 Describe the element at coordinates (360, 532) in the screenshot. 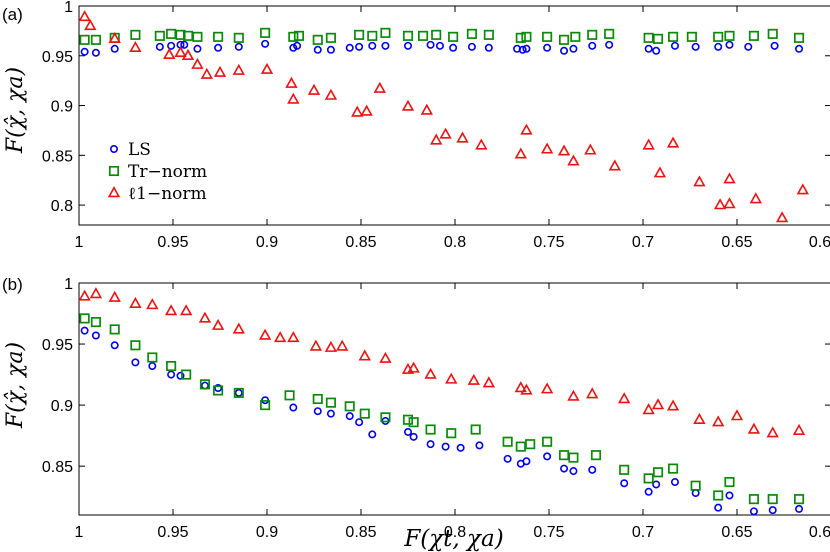

I see `x-tick-label: 0.85` at that location.